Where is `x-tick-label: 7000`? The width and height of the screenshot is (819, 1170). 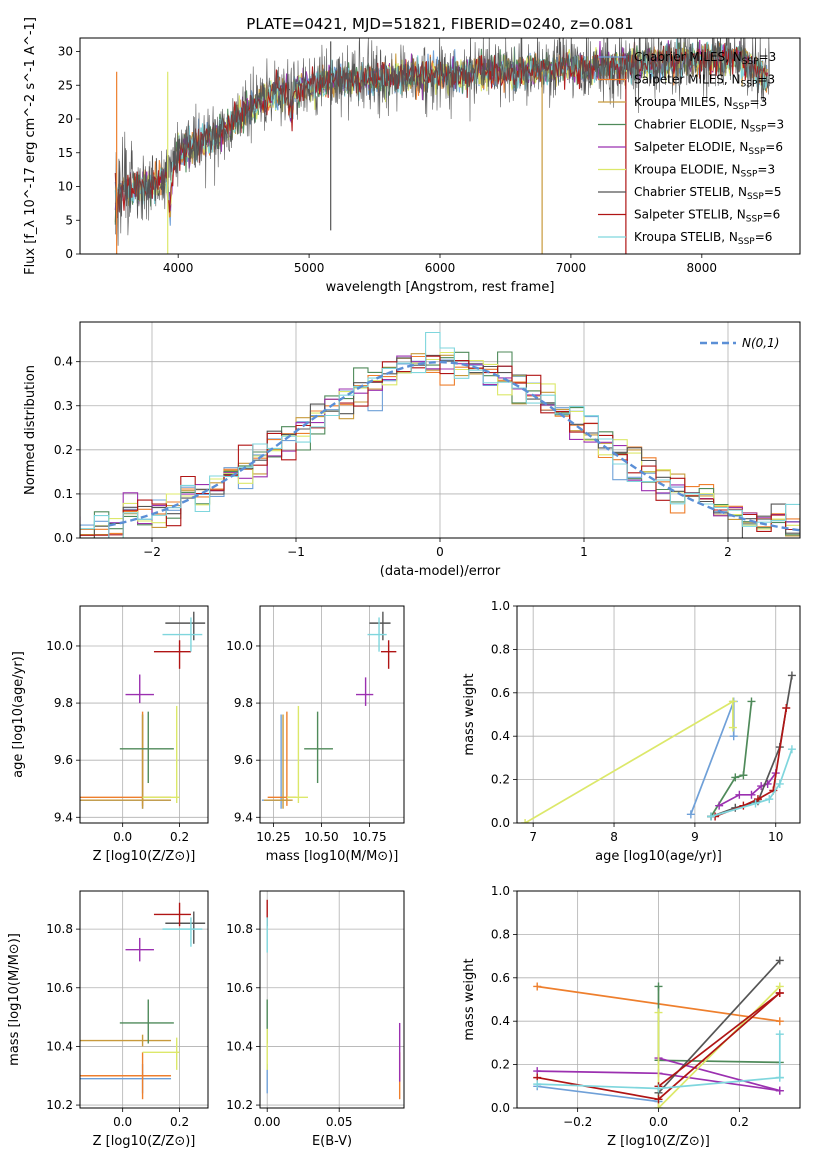 x-tick-label: 7000 is located at coordinates (571, 268).